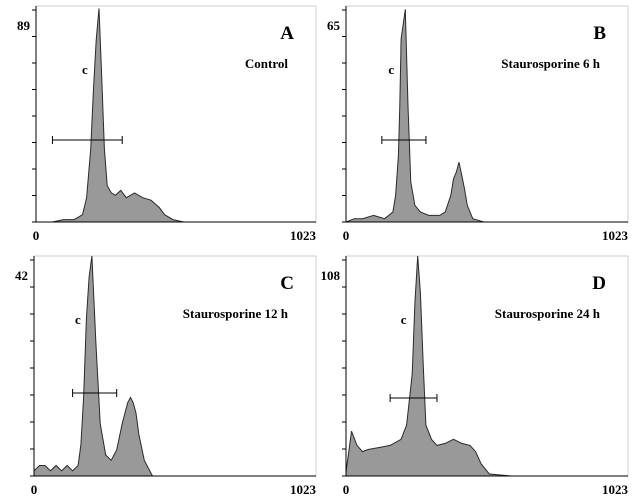 The height and width of the screenshot is (502, 634). I want to click on panel-letter: D, so click(599, 283).